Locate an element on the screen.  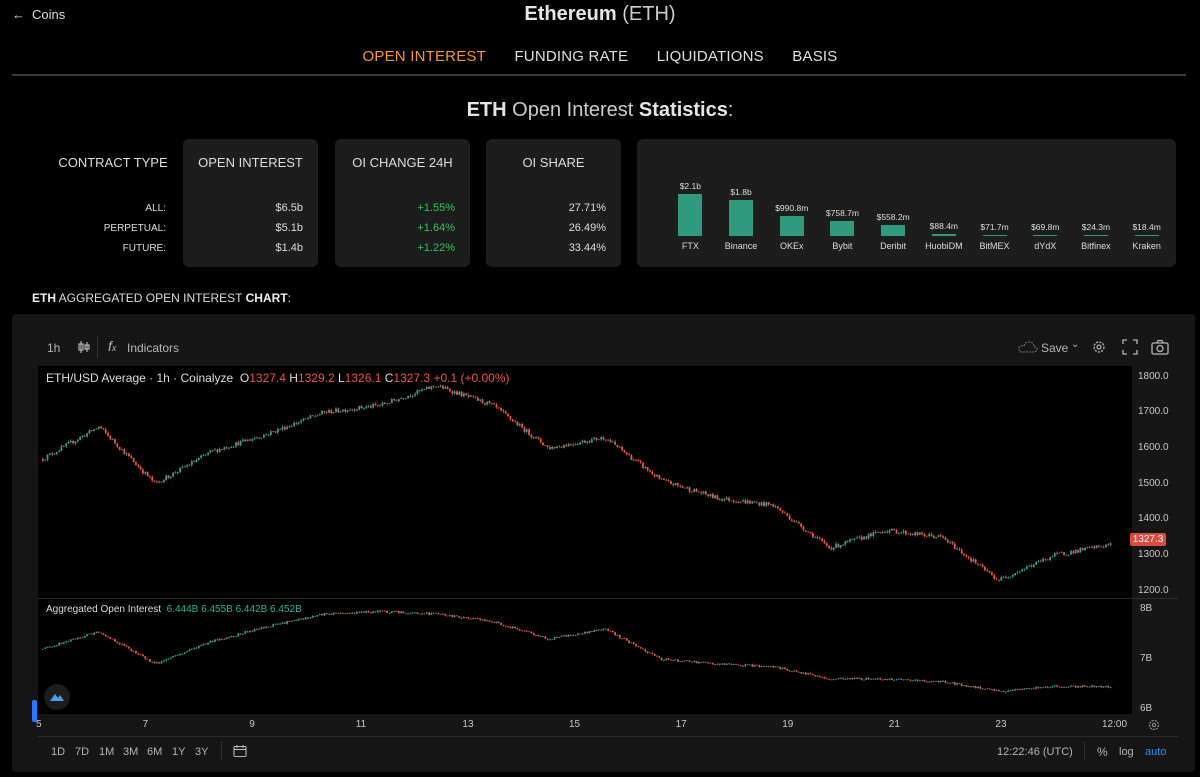
price-tick-label: 1700.0 is located at coordinates (1153, 412).